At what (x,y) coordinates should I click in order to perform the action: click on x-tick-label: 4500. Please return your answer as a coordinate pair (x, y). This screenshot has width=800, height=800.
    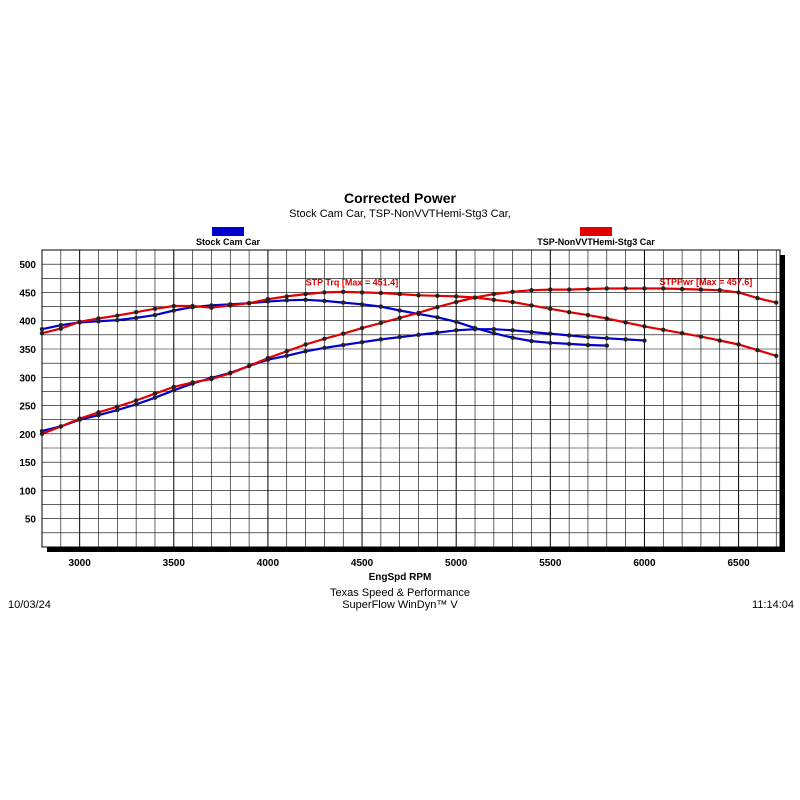
    Looking at the image, I should click on (362, 563).